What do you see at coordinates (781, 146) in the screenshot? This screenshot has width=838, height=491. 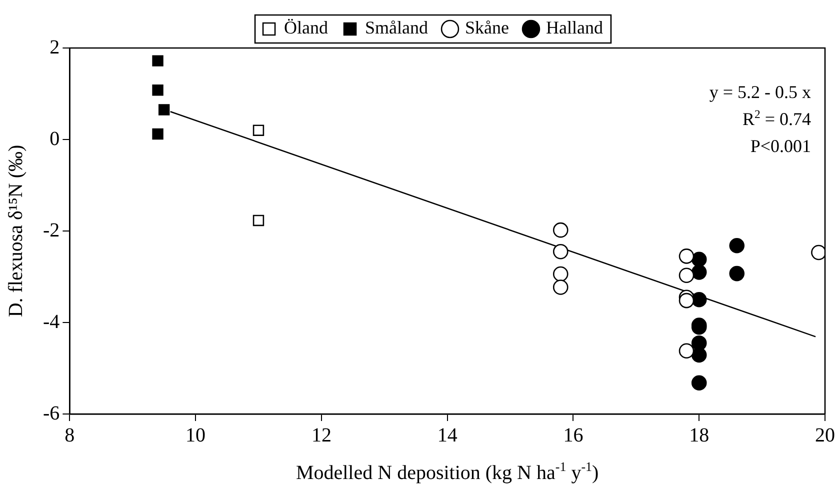 I see `annotation: P<0.001` at bounding box center [781, 146].